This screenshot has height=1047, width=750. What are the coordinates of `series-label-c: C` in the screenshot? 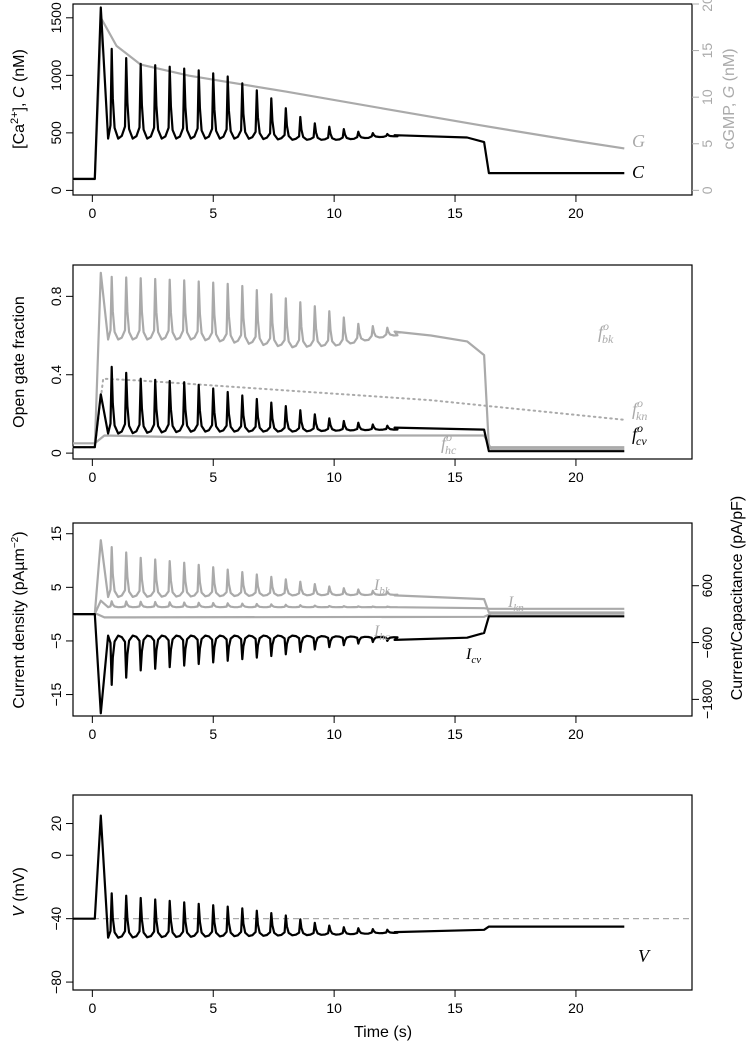 It's located at (638, 172).